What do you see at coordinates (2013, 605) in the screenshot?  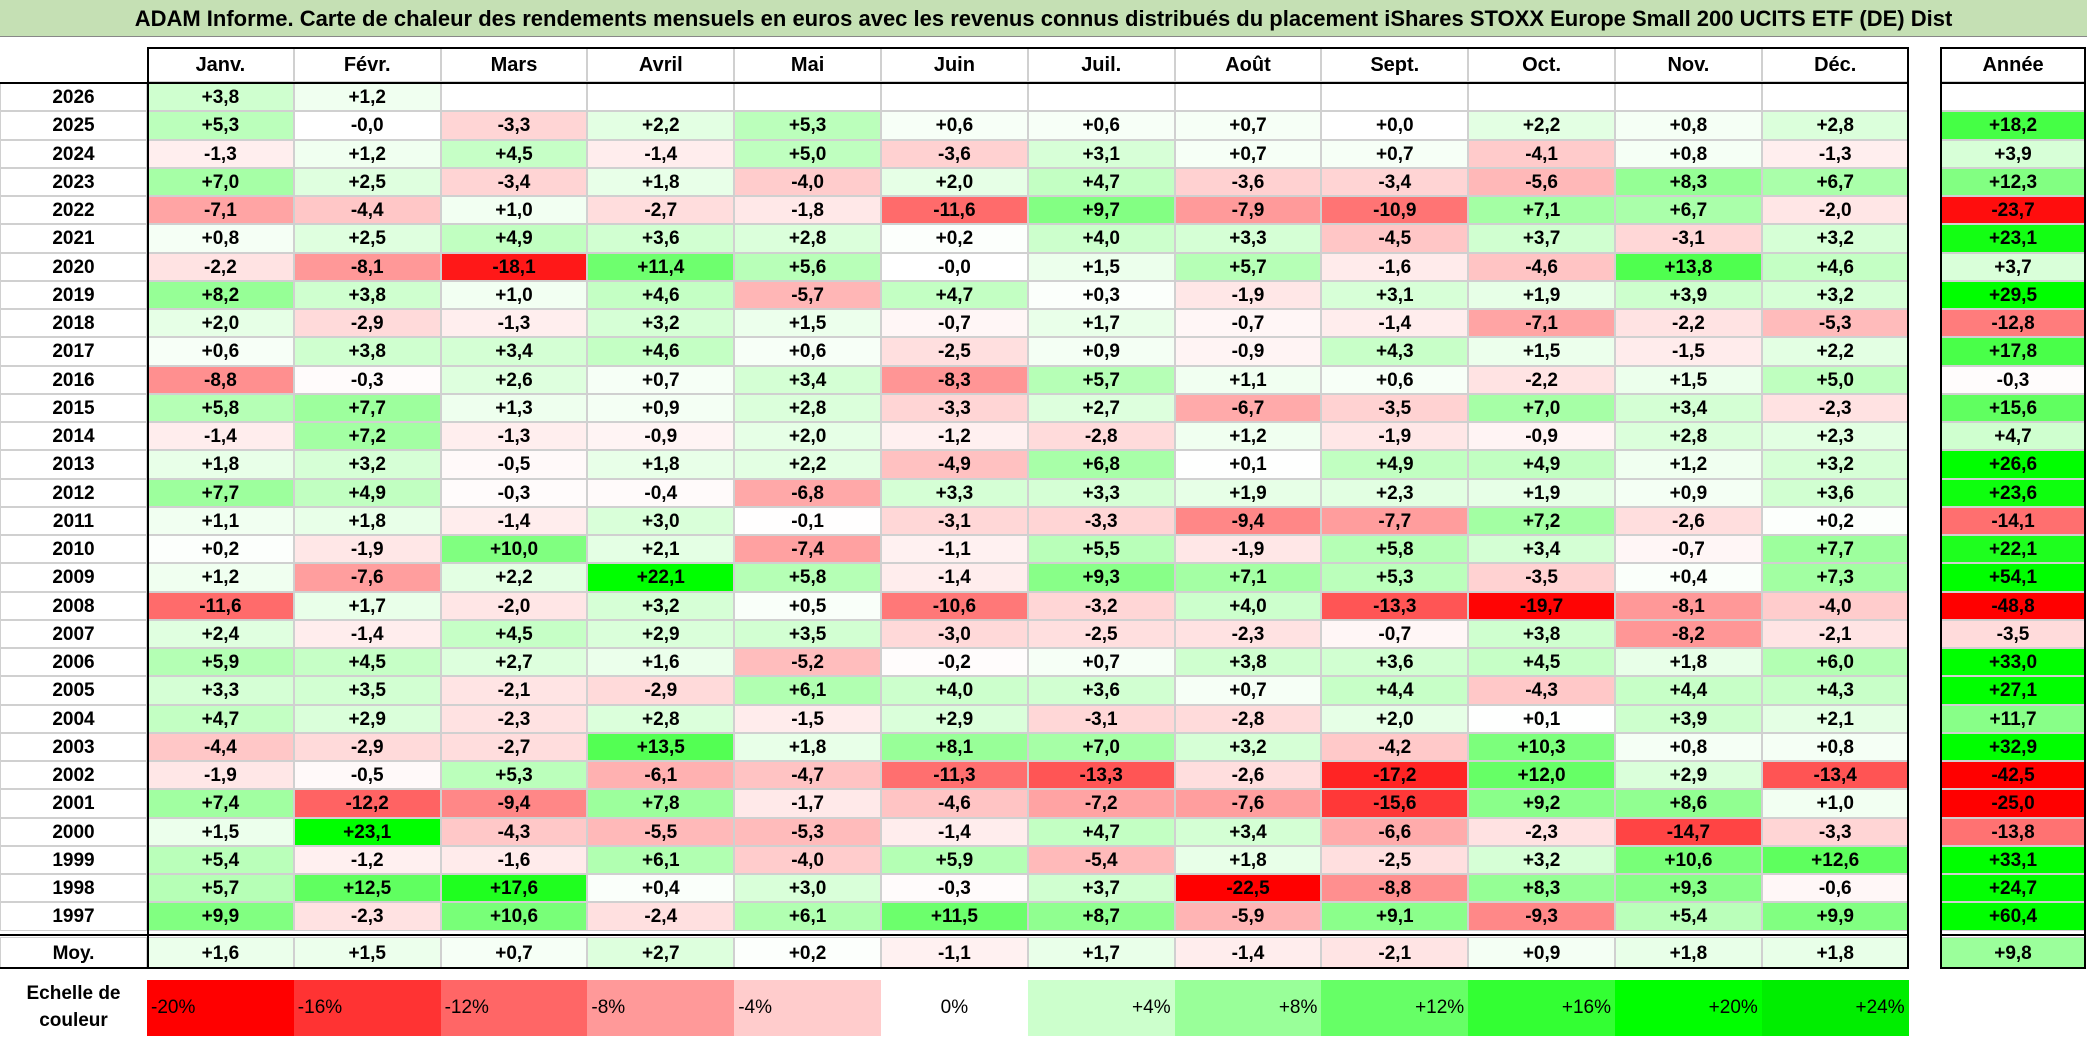 I see `annual-cell: -48,8` at bounding box center [2013, 605].